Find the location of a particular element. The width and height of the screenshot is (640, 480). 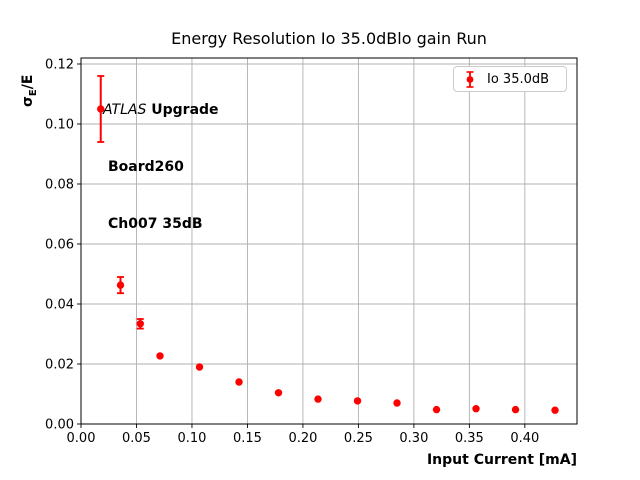

annotation-atlas-text: ATLAS is located at coordinates (125, 110).